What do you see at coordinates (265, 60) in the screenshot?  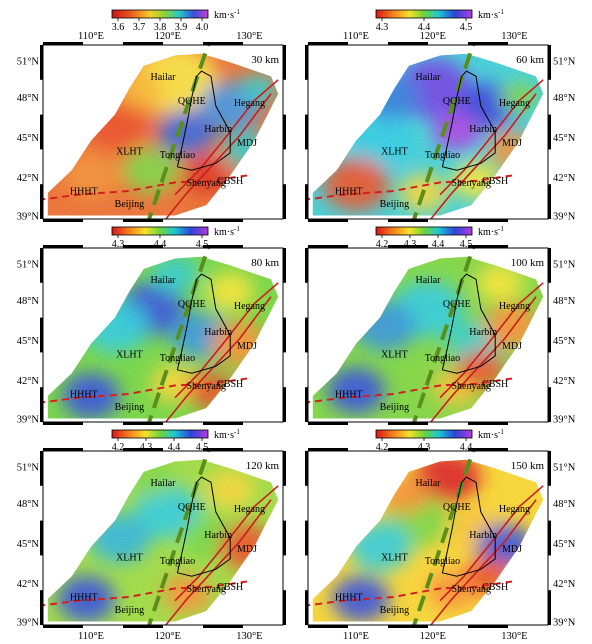 I see `depth-label: 30 km` at bounding box center [265, 60].